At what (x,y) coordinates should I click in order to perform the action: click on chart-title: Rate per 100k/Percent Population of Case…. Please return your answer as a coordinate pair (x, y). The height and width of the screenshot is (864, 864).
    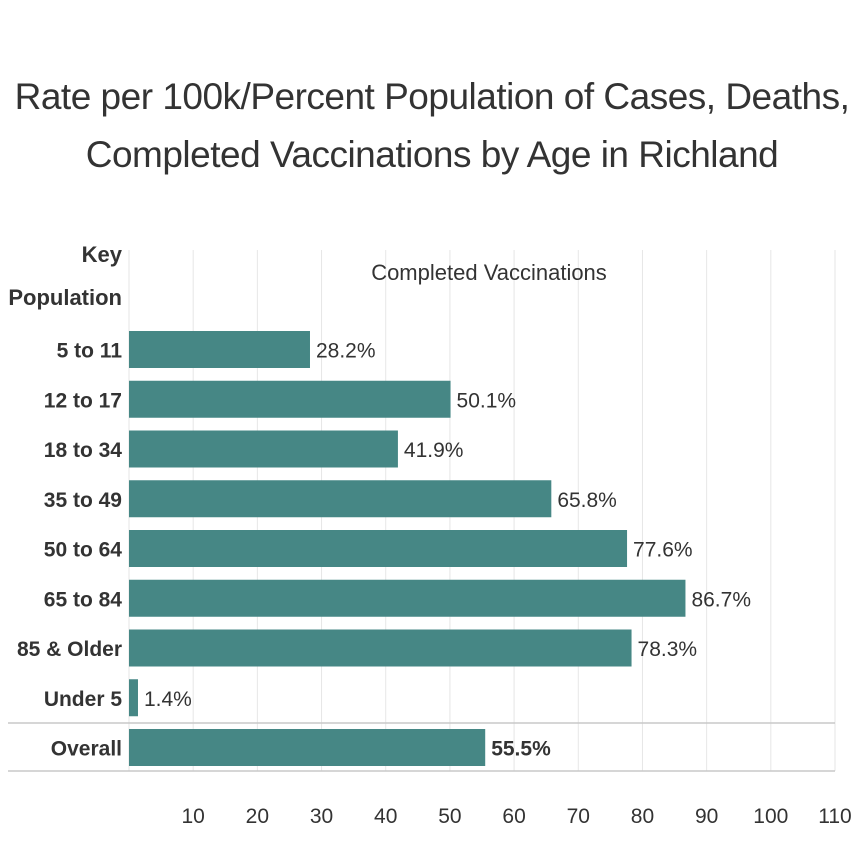
    Looking at the image, I should click on (432, 126).